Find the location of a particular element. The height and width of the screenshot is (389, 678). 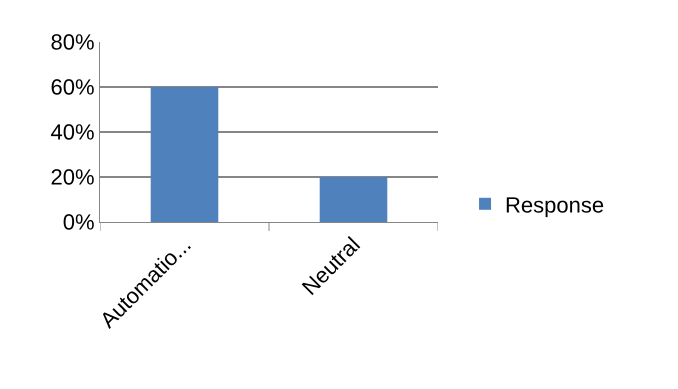

y-tick-label: 20% is located at coordinates (72, 177).